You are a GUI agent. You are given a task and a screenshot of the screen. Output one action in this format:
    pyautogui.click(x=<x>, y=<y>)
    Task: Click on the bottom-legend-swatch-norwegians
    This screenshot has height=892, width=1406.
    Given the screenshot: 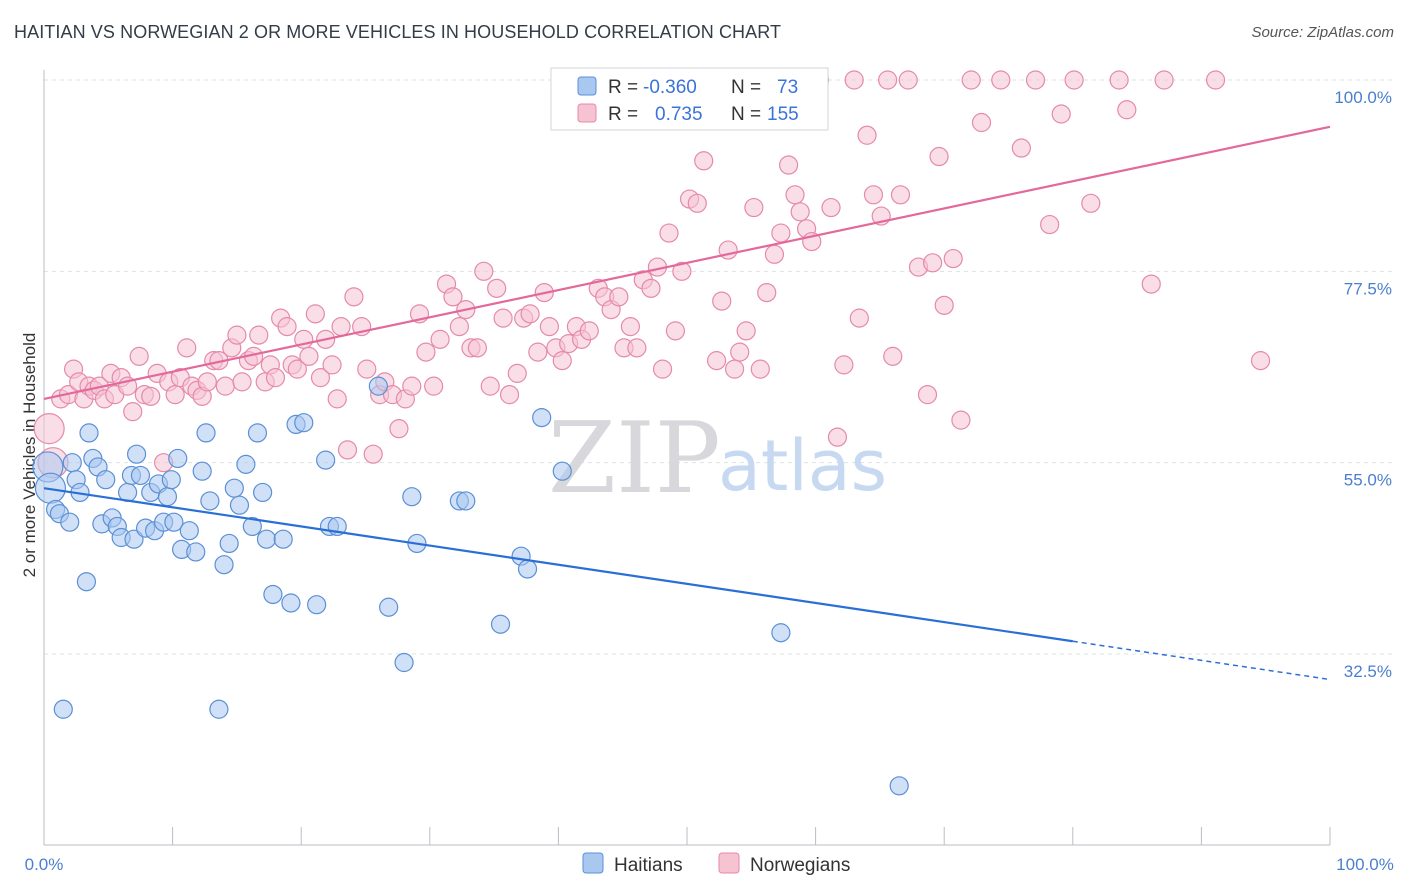 What is the action you would take?
    pyautogui.click(x=729, y=863)
    